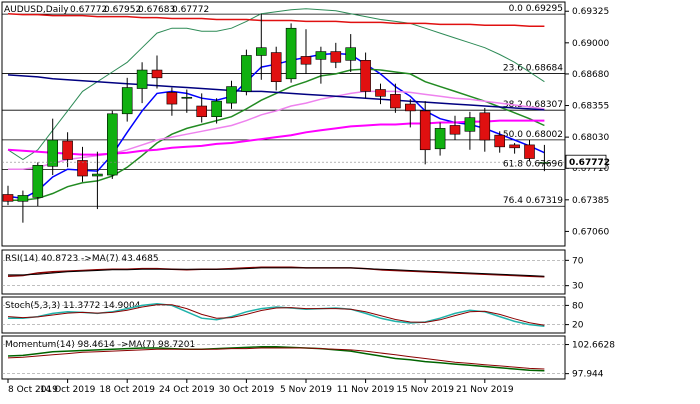  What do you see at coordinates (100, 345) in the screenshot?
I see `momentum-title: Momentum(14) 98.4614 ->MA(7) 98.7201` at bounding box center [100, 345].